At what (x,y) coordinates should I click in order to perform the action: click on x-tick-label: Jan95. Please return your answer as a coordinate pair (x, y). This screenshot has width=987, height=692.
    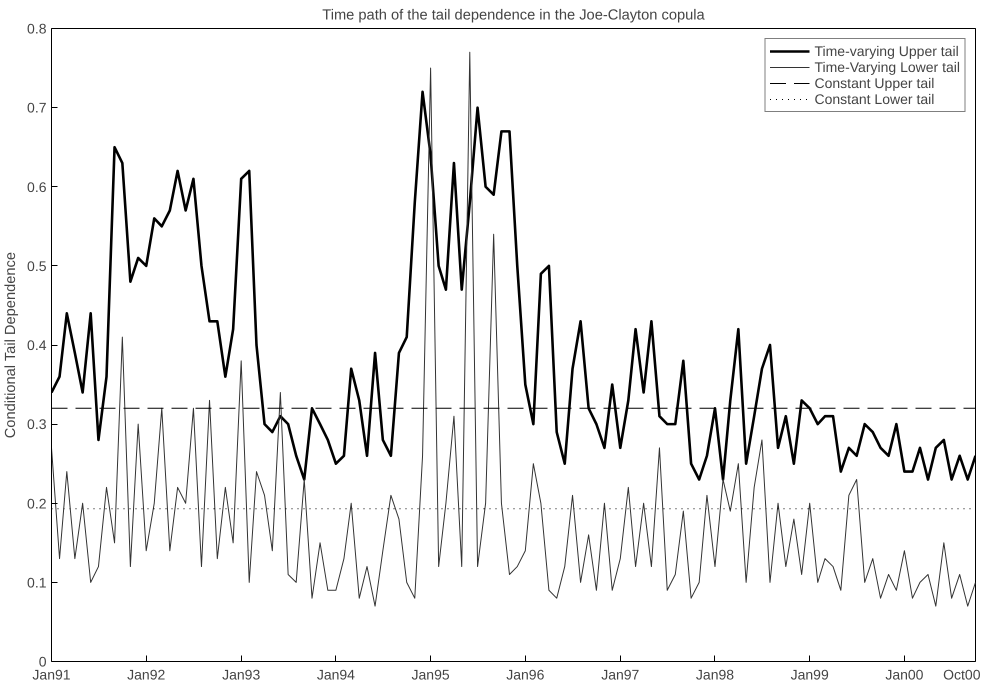
    Looking at the image, I should click on (431, 674).